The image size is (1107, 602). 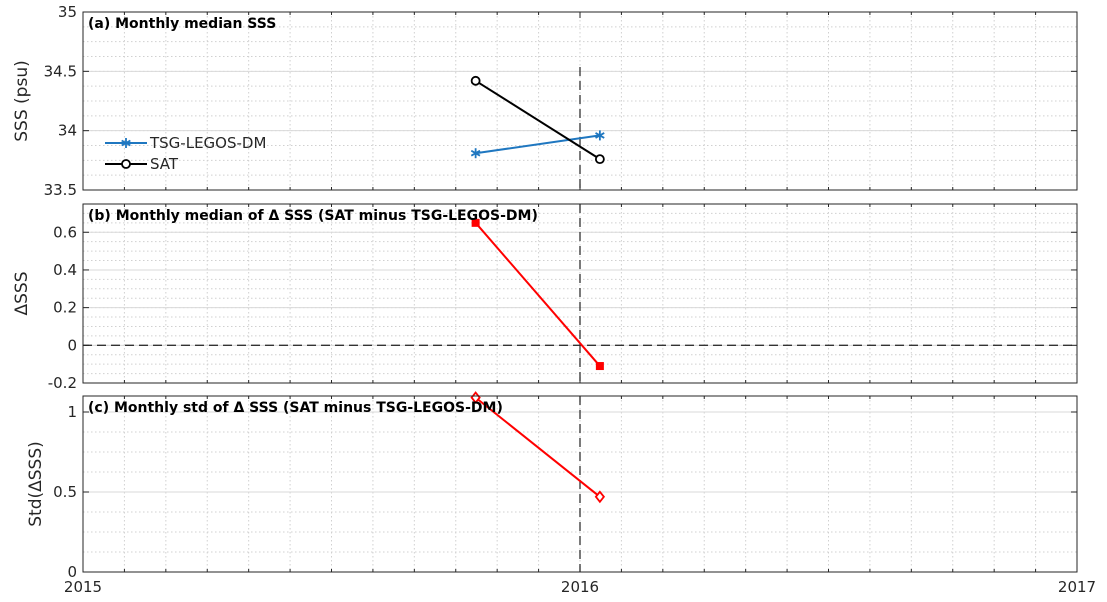 I want to click on series-line-c, so click(x=538, y=447).